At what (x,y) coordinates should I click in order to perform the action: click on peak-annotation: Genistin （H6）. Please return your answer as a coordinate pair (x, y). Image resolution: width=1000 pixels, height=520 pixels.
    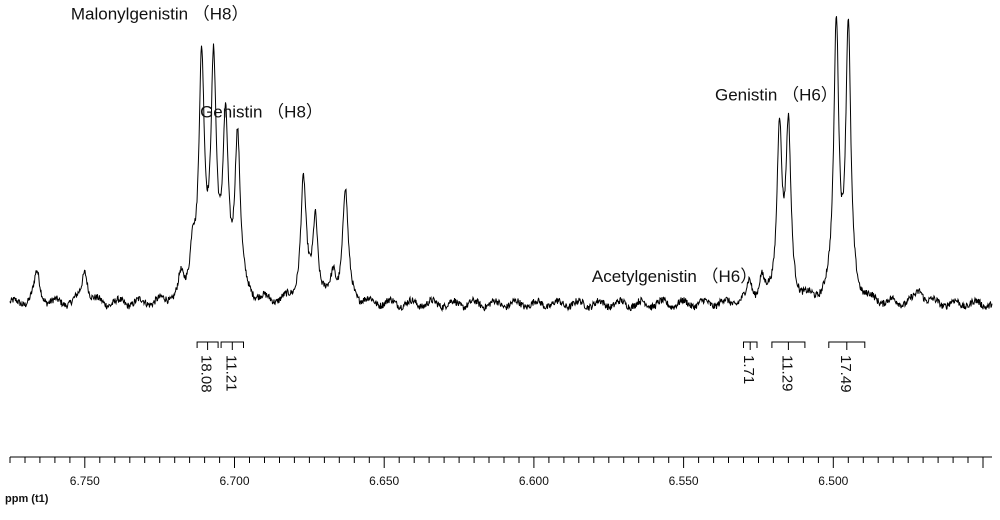
    Looking at the image, I should click on (776, 95).